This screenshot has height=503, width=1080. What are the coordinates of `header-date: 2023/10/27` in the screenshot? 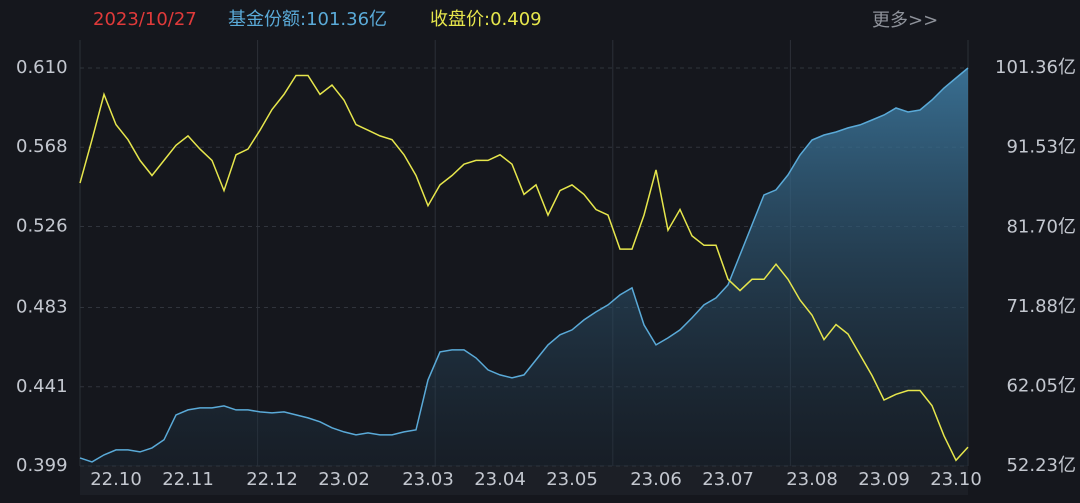 It's located at (145, 19).